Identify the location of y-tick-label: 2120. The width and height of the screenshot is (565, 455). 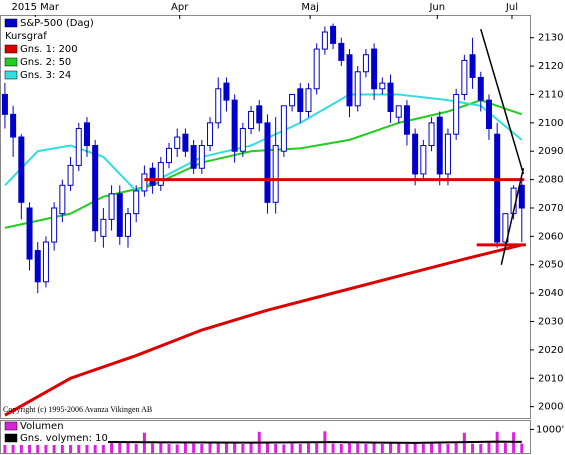
(550, 66).